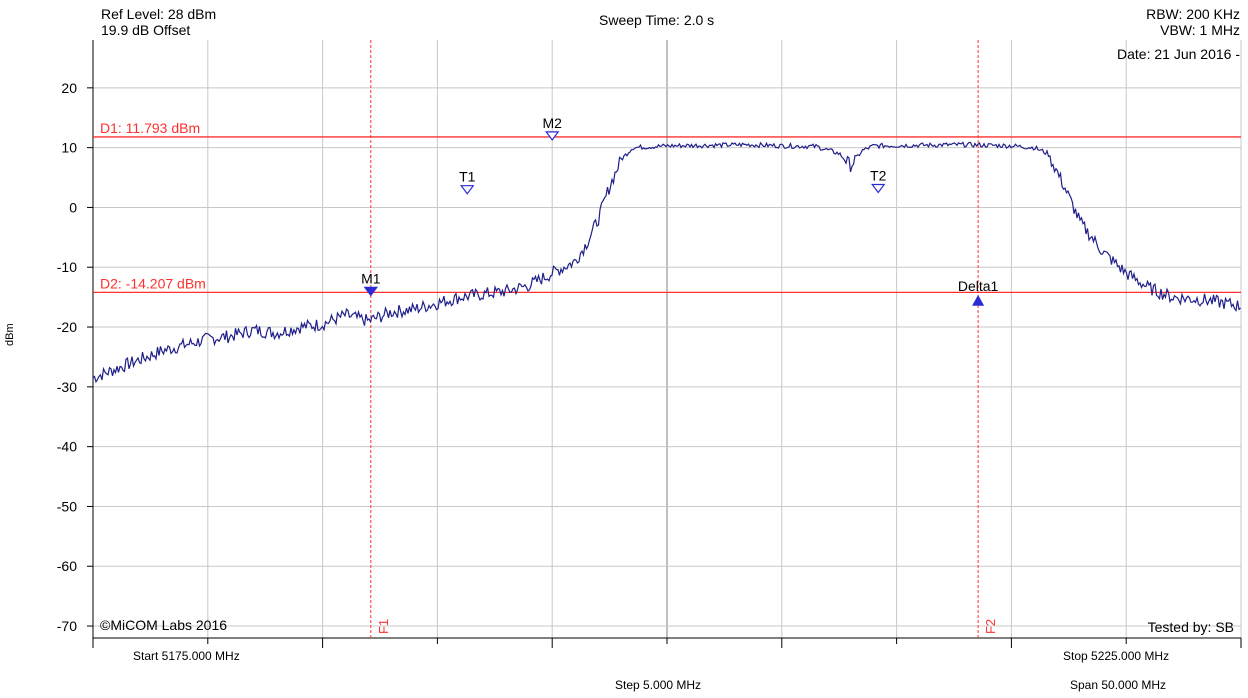  What do you see at coordinates (552, 123) in the screenshot?
I see `marker-label: M2` at bounding box center [552, 123].